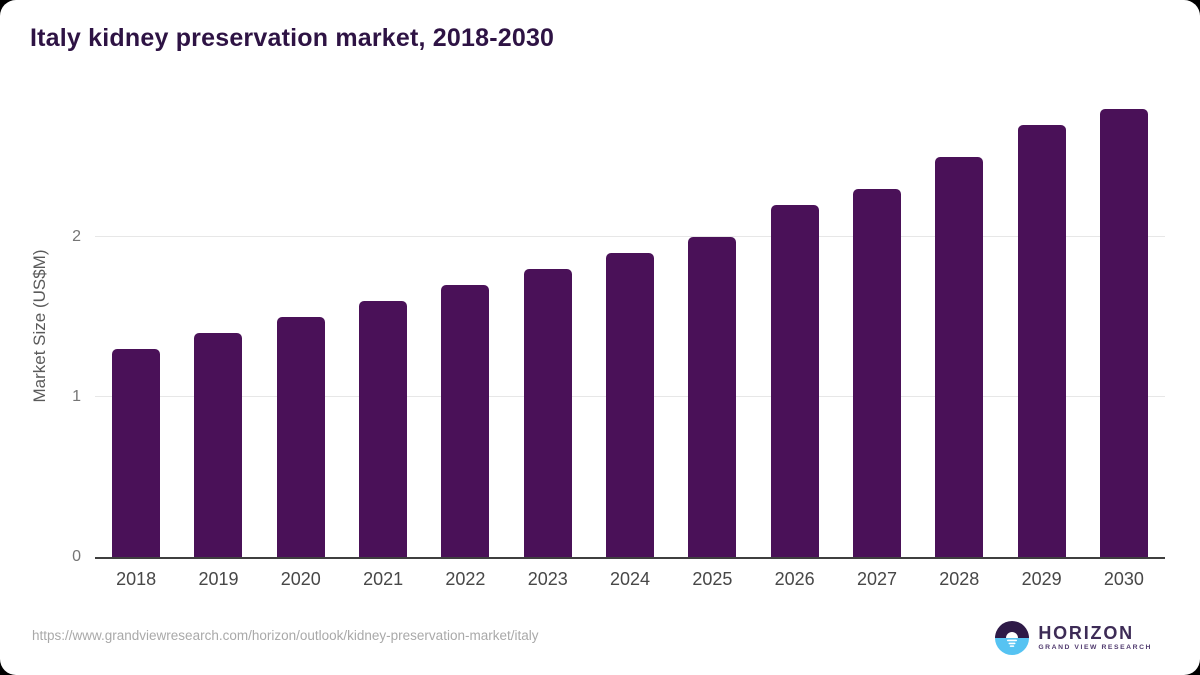 The width and height of the screenshot is (1200, 675). What do you see at coordinates (465, 579) in the screenshot?
I see `x-axis-label-2022: 2022` at bounding box center [465, 579].